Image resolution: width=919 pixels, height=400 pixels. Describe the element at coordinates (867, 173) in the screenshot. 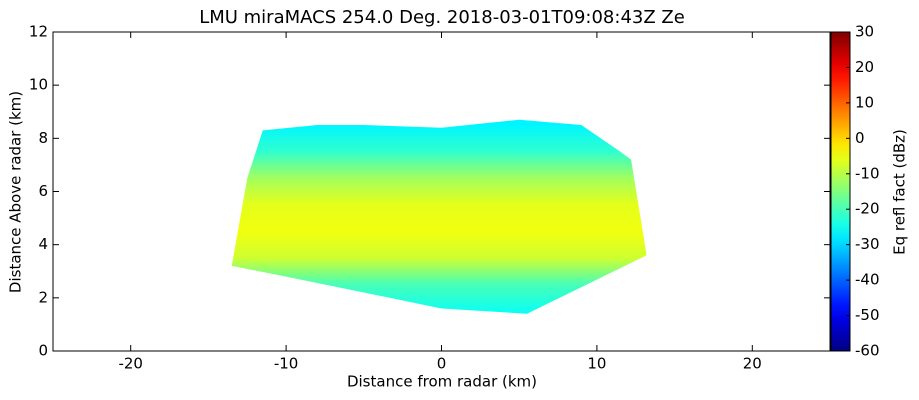

I see `colorbar-tick-label: -10` at that location.